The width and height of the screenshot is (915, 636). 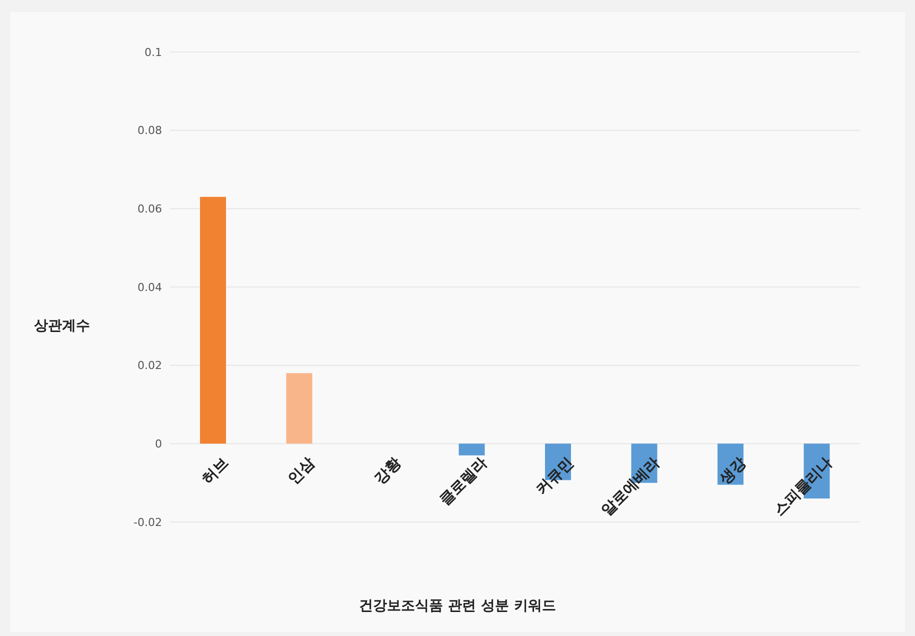 I want to click on y-tick-label: 0.04, so click(x=150, y=287).